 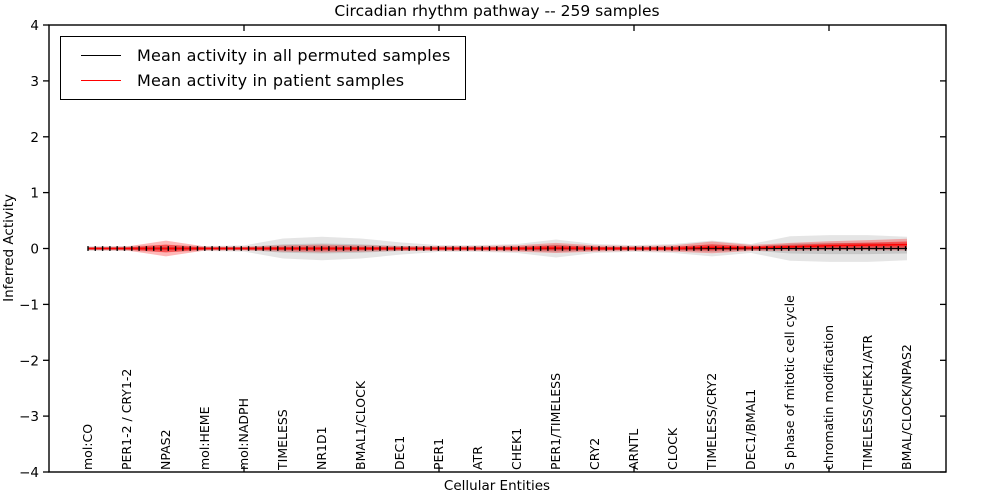 I want to click on y-tick-label: 4, so click(x=34, y=26).